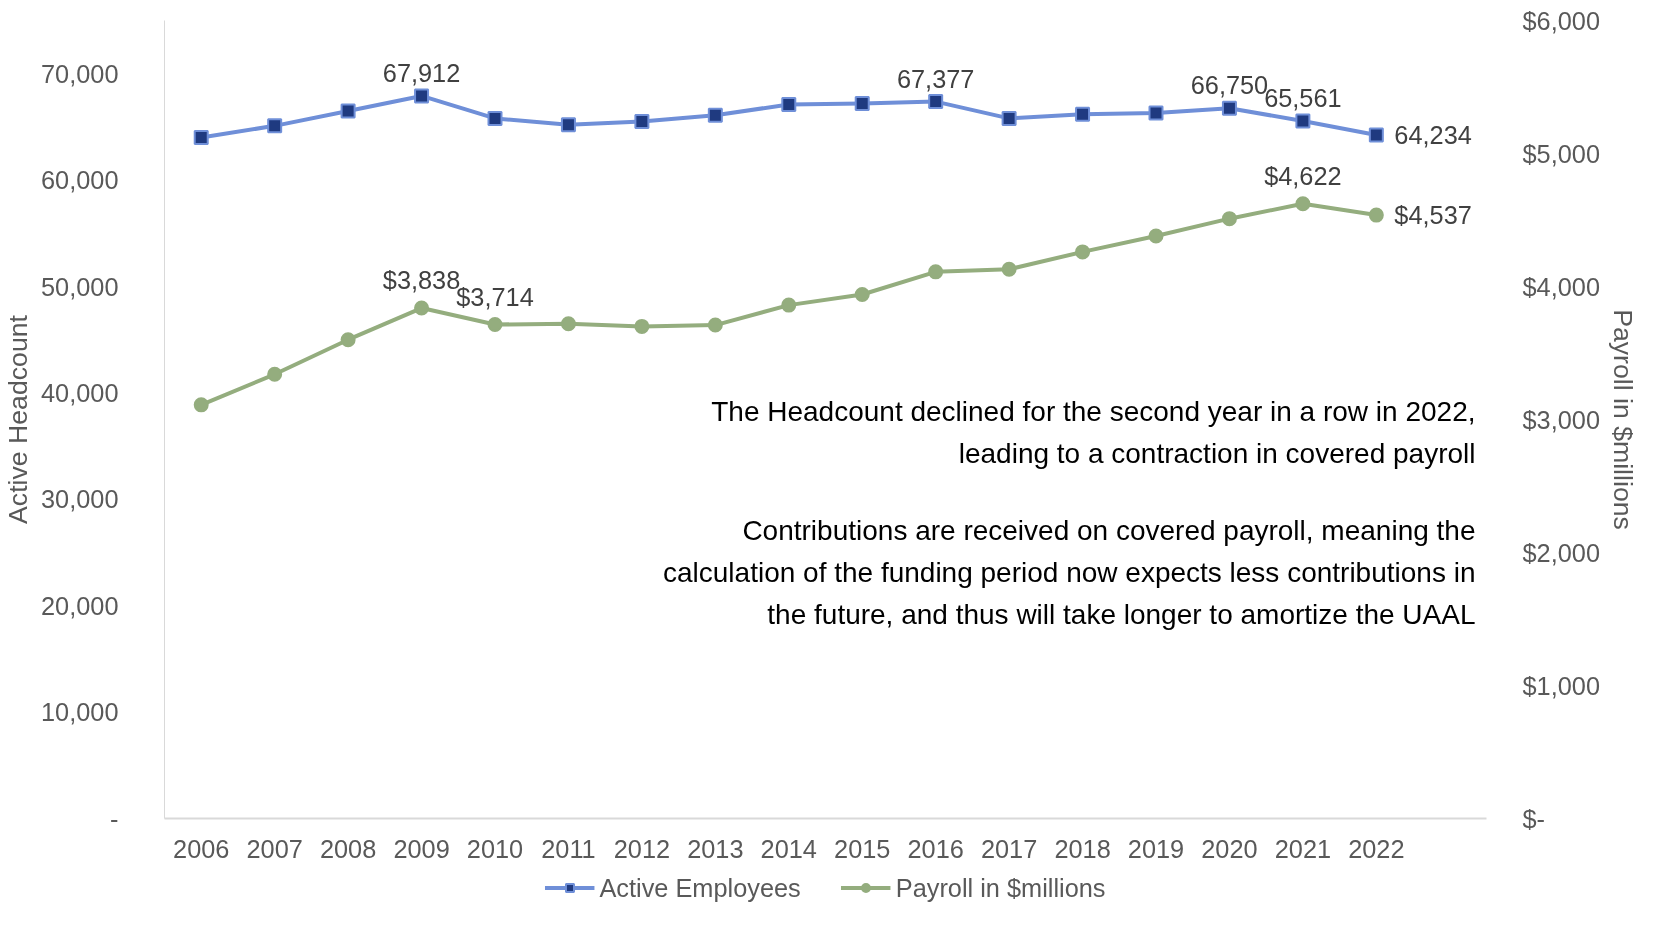  Describe the element at coordinates (642, 848) in the screenshot. I see `x-tick-label: 2012` at that location.